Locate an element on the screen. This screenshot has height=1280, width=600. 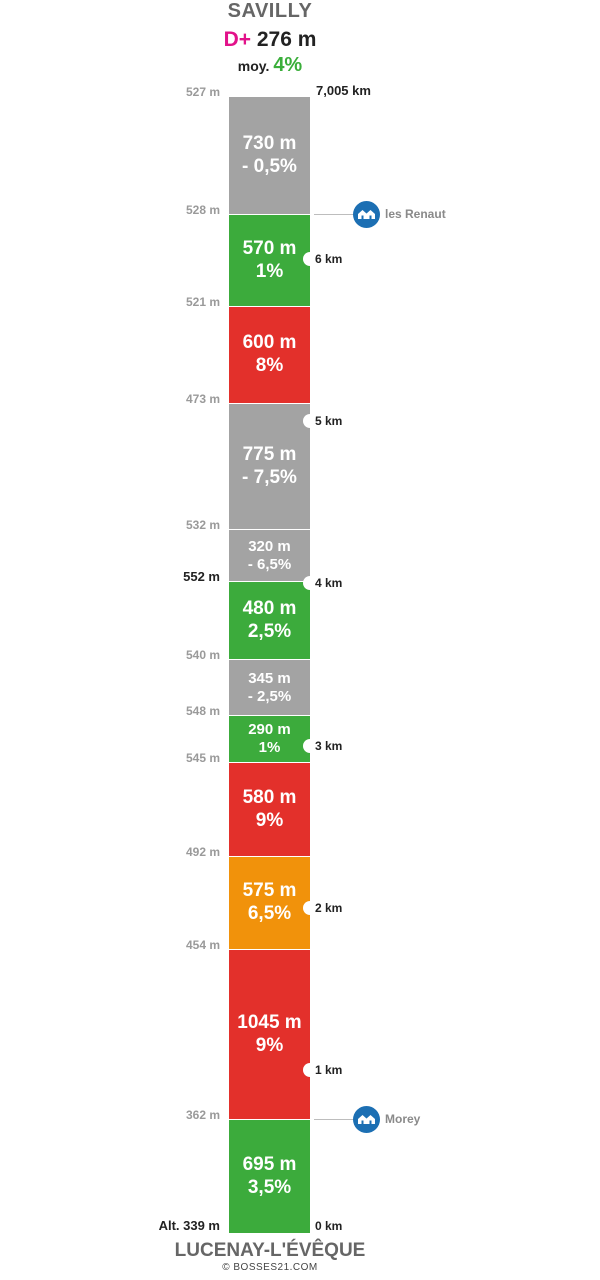
segment-length: 320 m is located at coordinates (269, 546).